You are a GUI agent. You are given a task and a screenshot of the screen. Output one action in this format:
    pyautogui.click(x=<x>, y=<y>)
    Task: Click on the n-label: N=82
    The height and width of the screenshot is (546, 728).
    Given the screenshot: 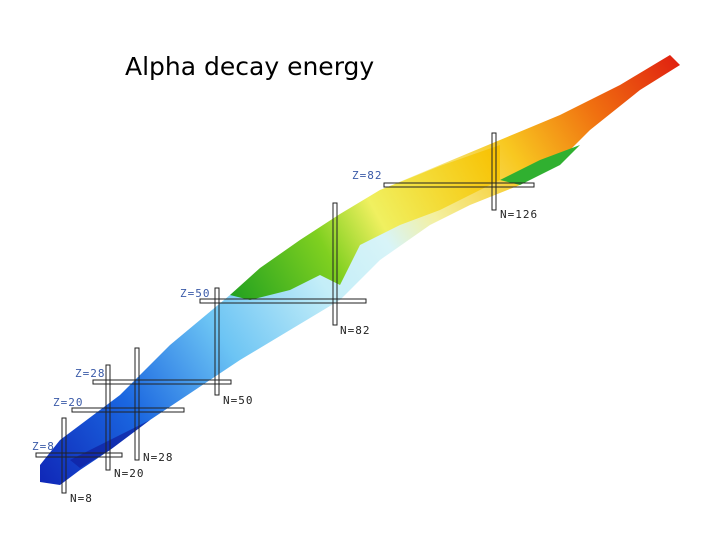 What is the action you would take?
    pyautogui.click(x=355, y=330)
    